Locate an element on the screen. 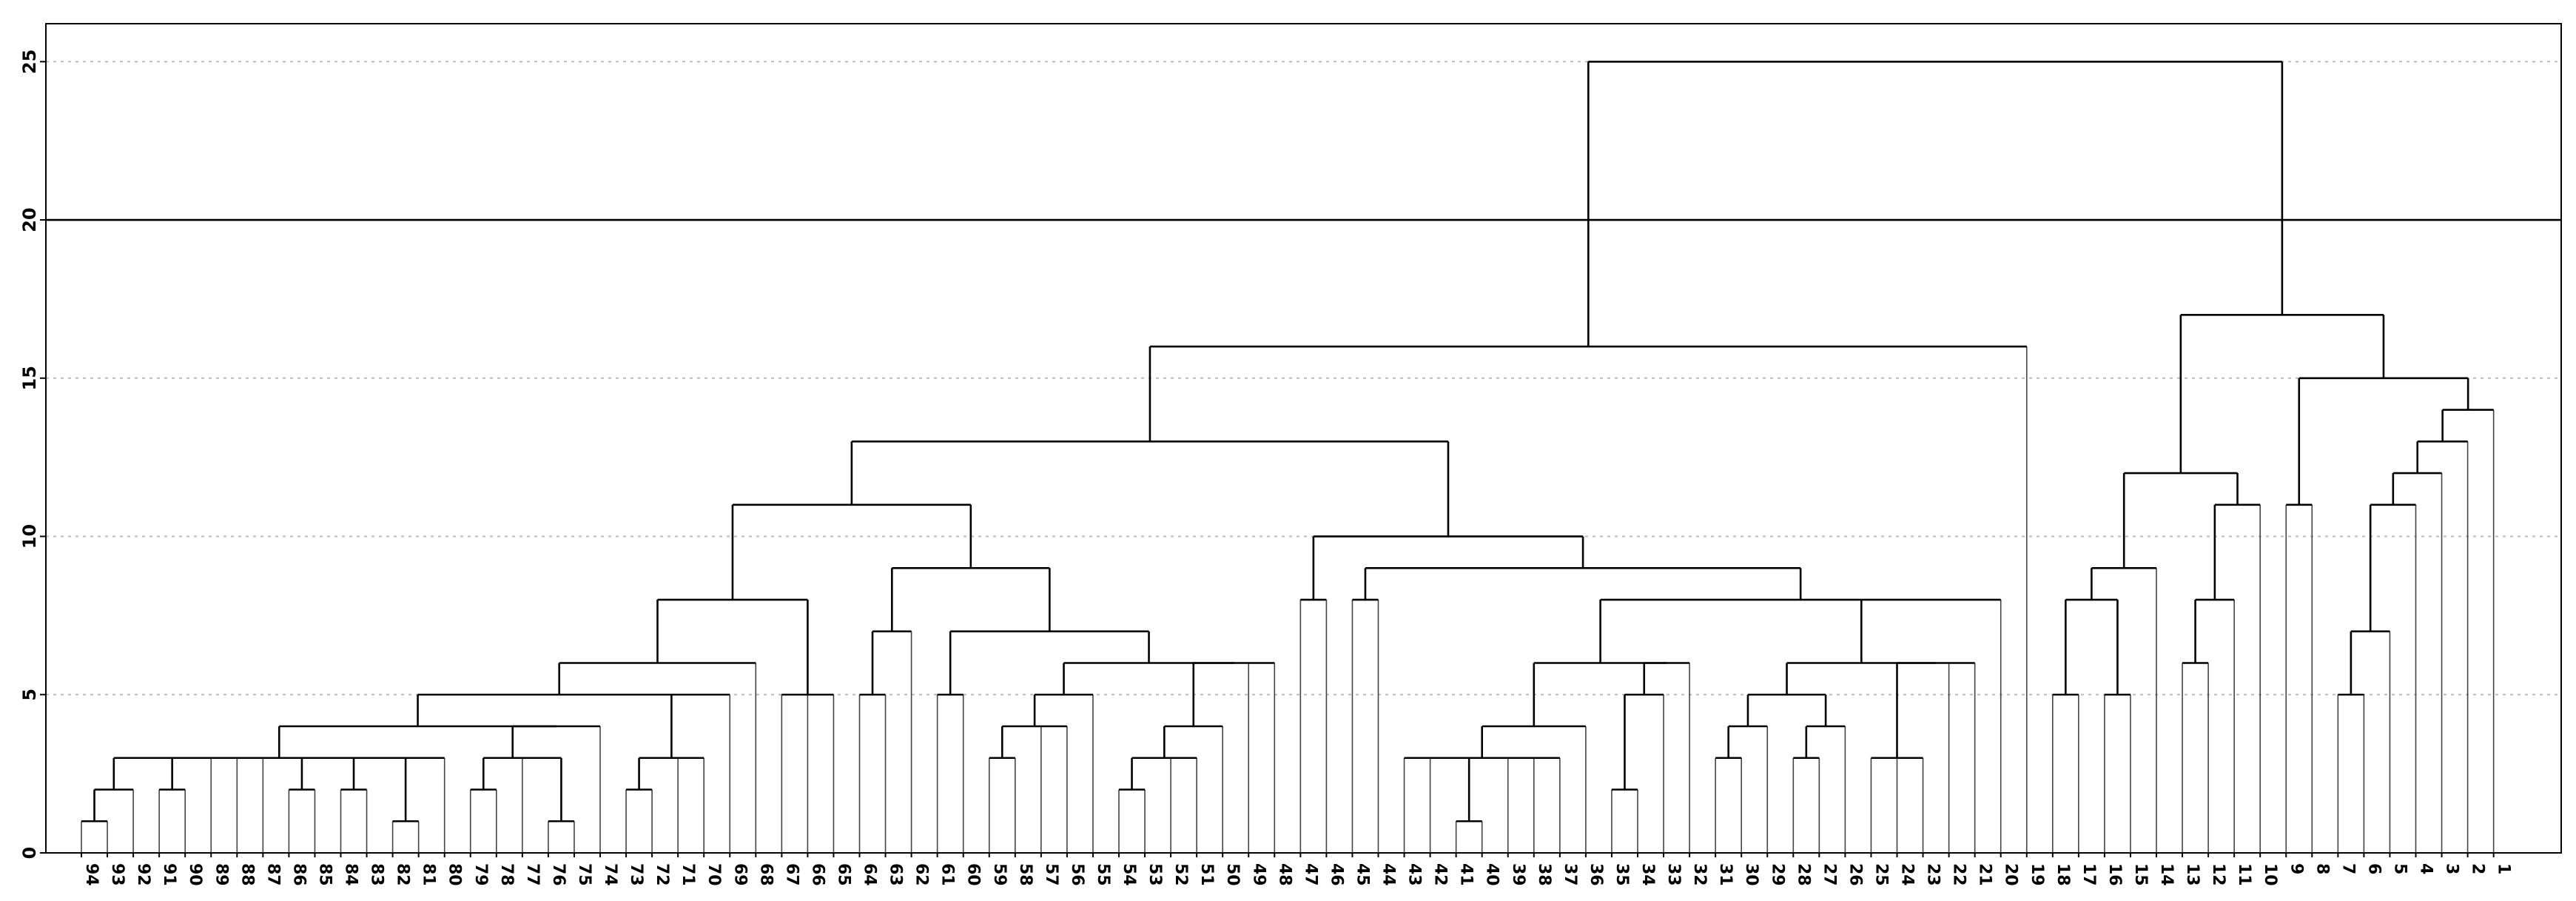 The width and height of the screenshot is (2576, 901). leaf-label-77: 77 is located at coordinates (532, 874).